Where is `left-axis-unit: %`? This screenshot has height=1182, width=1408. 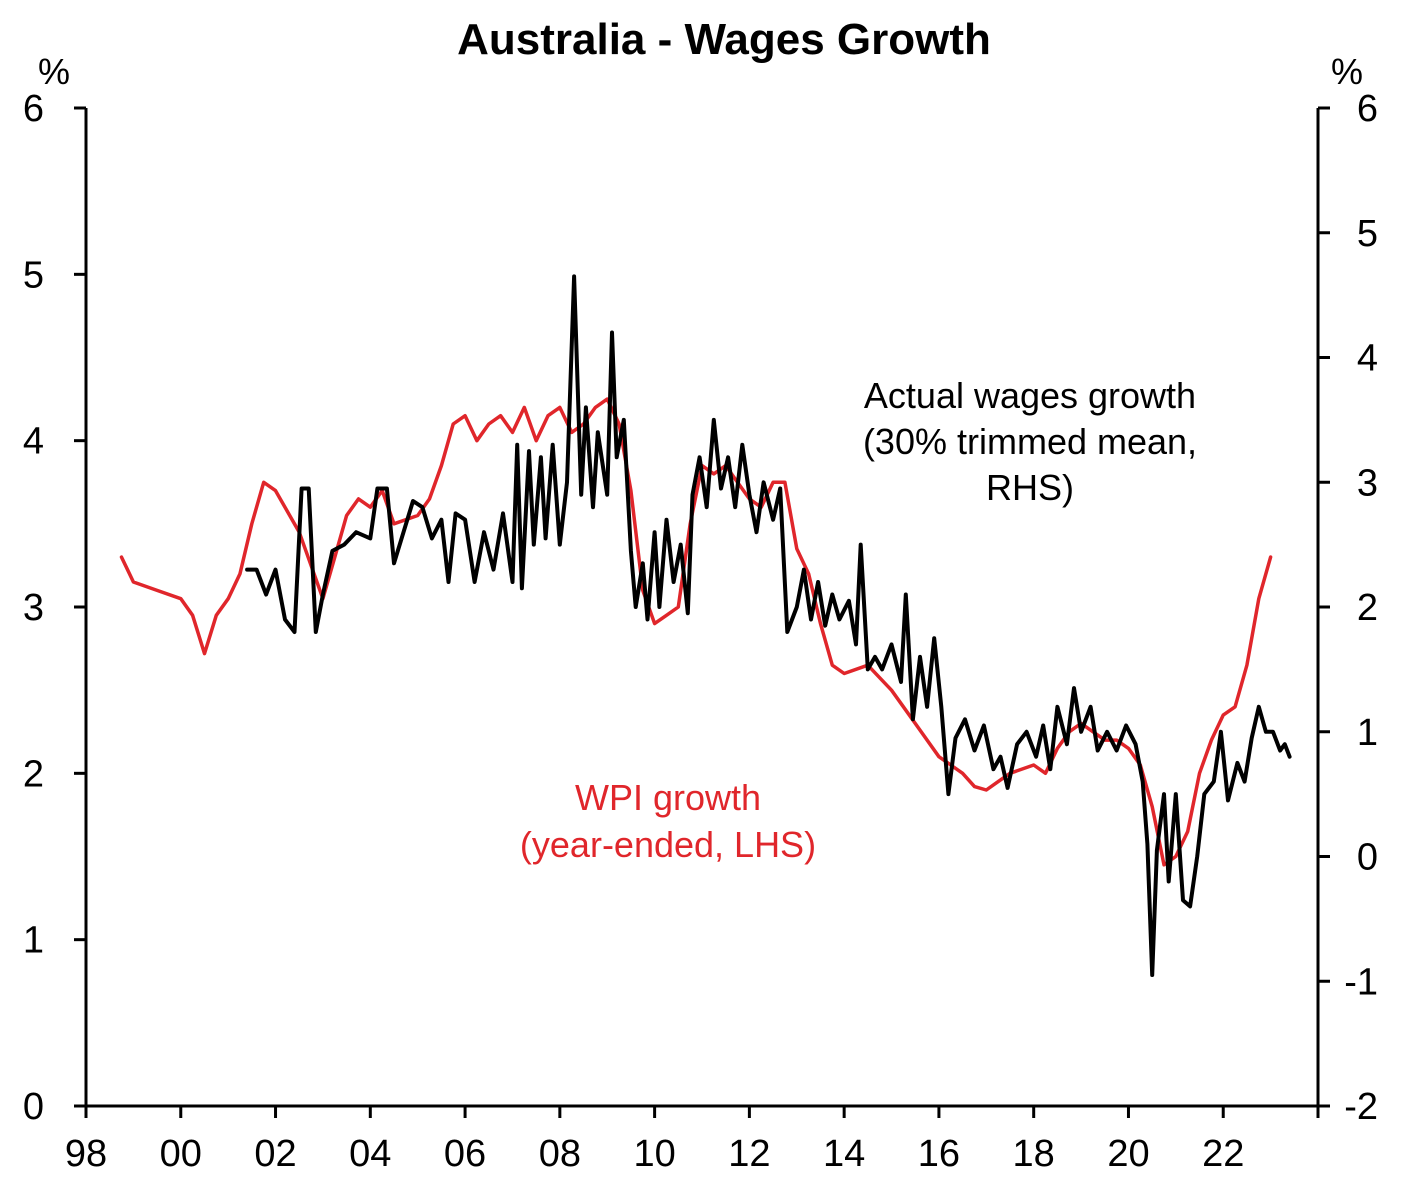 left-axis-unit: % is located at coordinates (54, 71).